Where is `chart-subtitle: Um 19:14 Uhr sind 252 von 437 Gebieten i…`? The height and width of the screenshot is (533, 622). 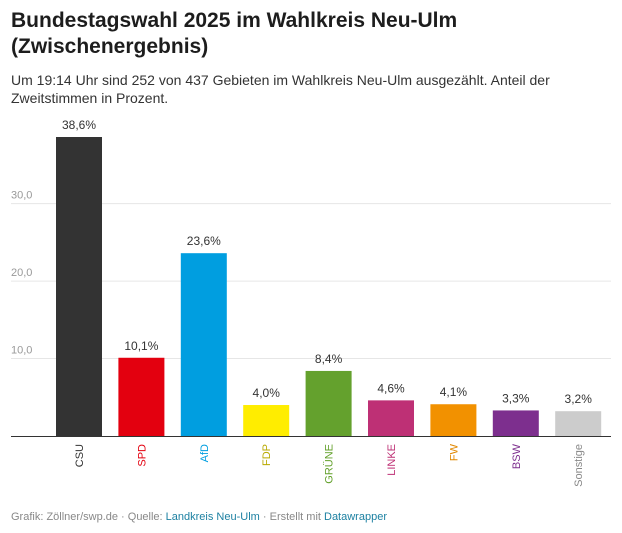 chart-subtitle: Um 19:14 Uhr sind 252 von 437 Gebieten i… is located at coordinates (280, 89).